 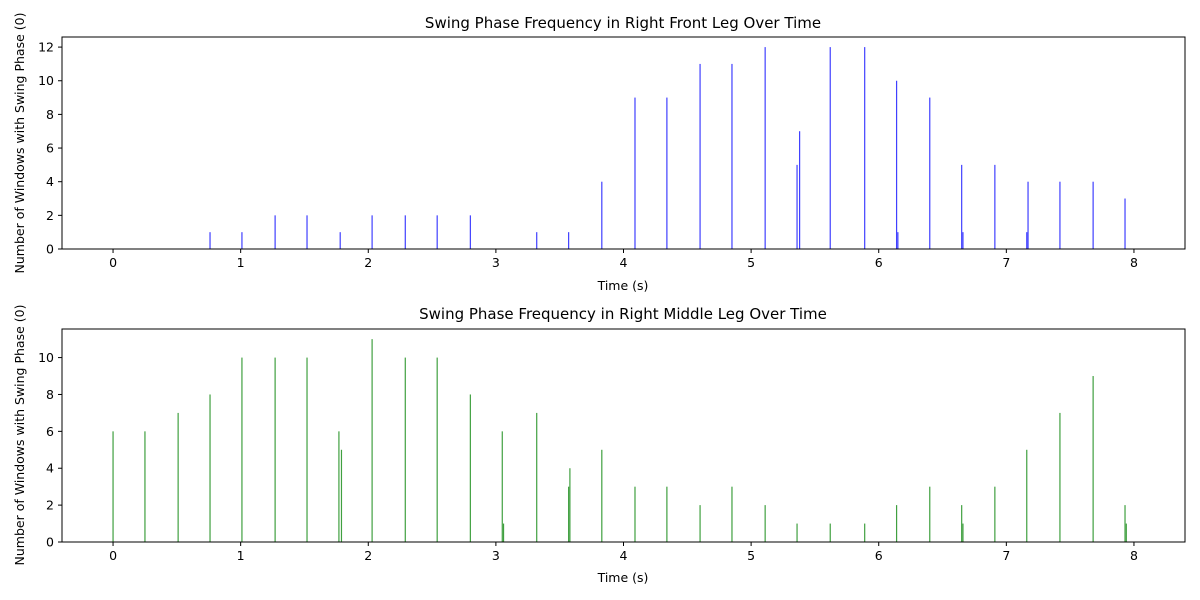 What do you see at coordinates (1134, 262) in the screenshot?
I see `front-leg-x-tick-label: 8` at bounding box center [1134, 262].